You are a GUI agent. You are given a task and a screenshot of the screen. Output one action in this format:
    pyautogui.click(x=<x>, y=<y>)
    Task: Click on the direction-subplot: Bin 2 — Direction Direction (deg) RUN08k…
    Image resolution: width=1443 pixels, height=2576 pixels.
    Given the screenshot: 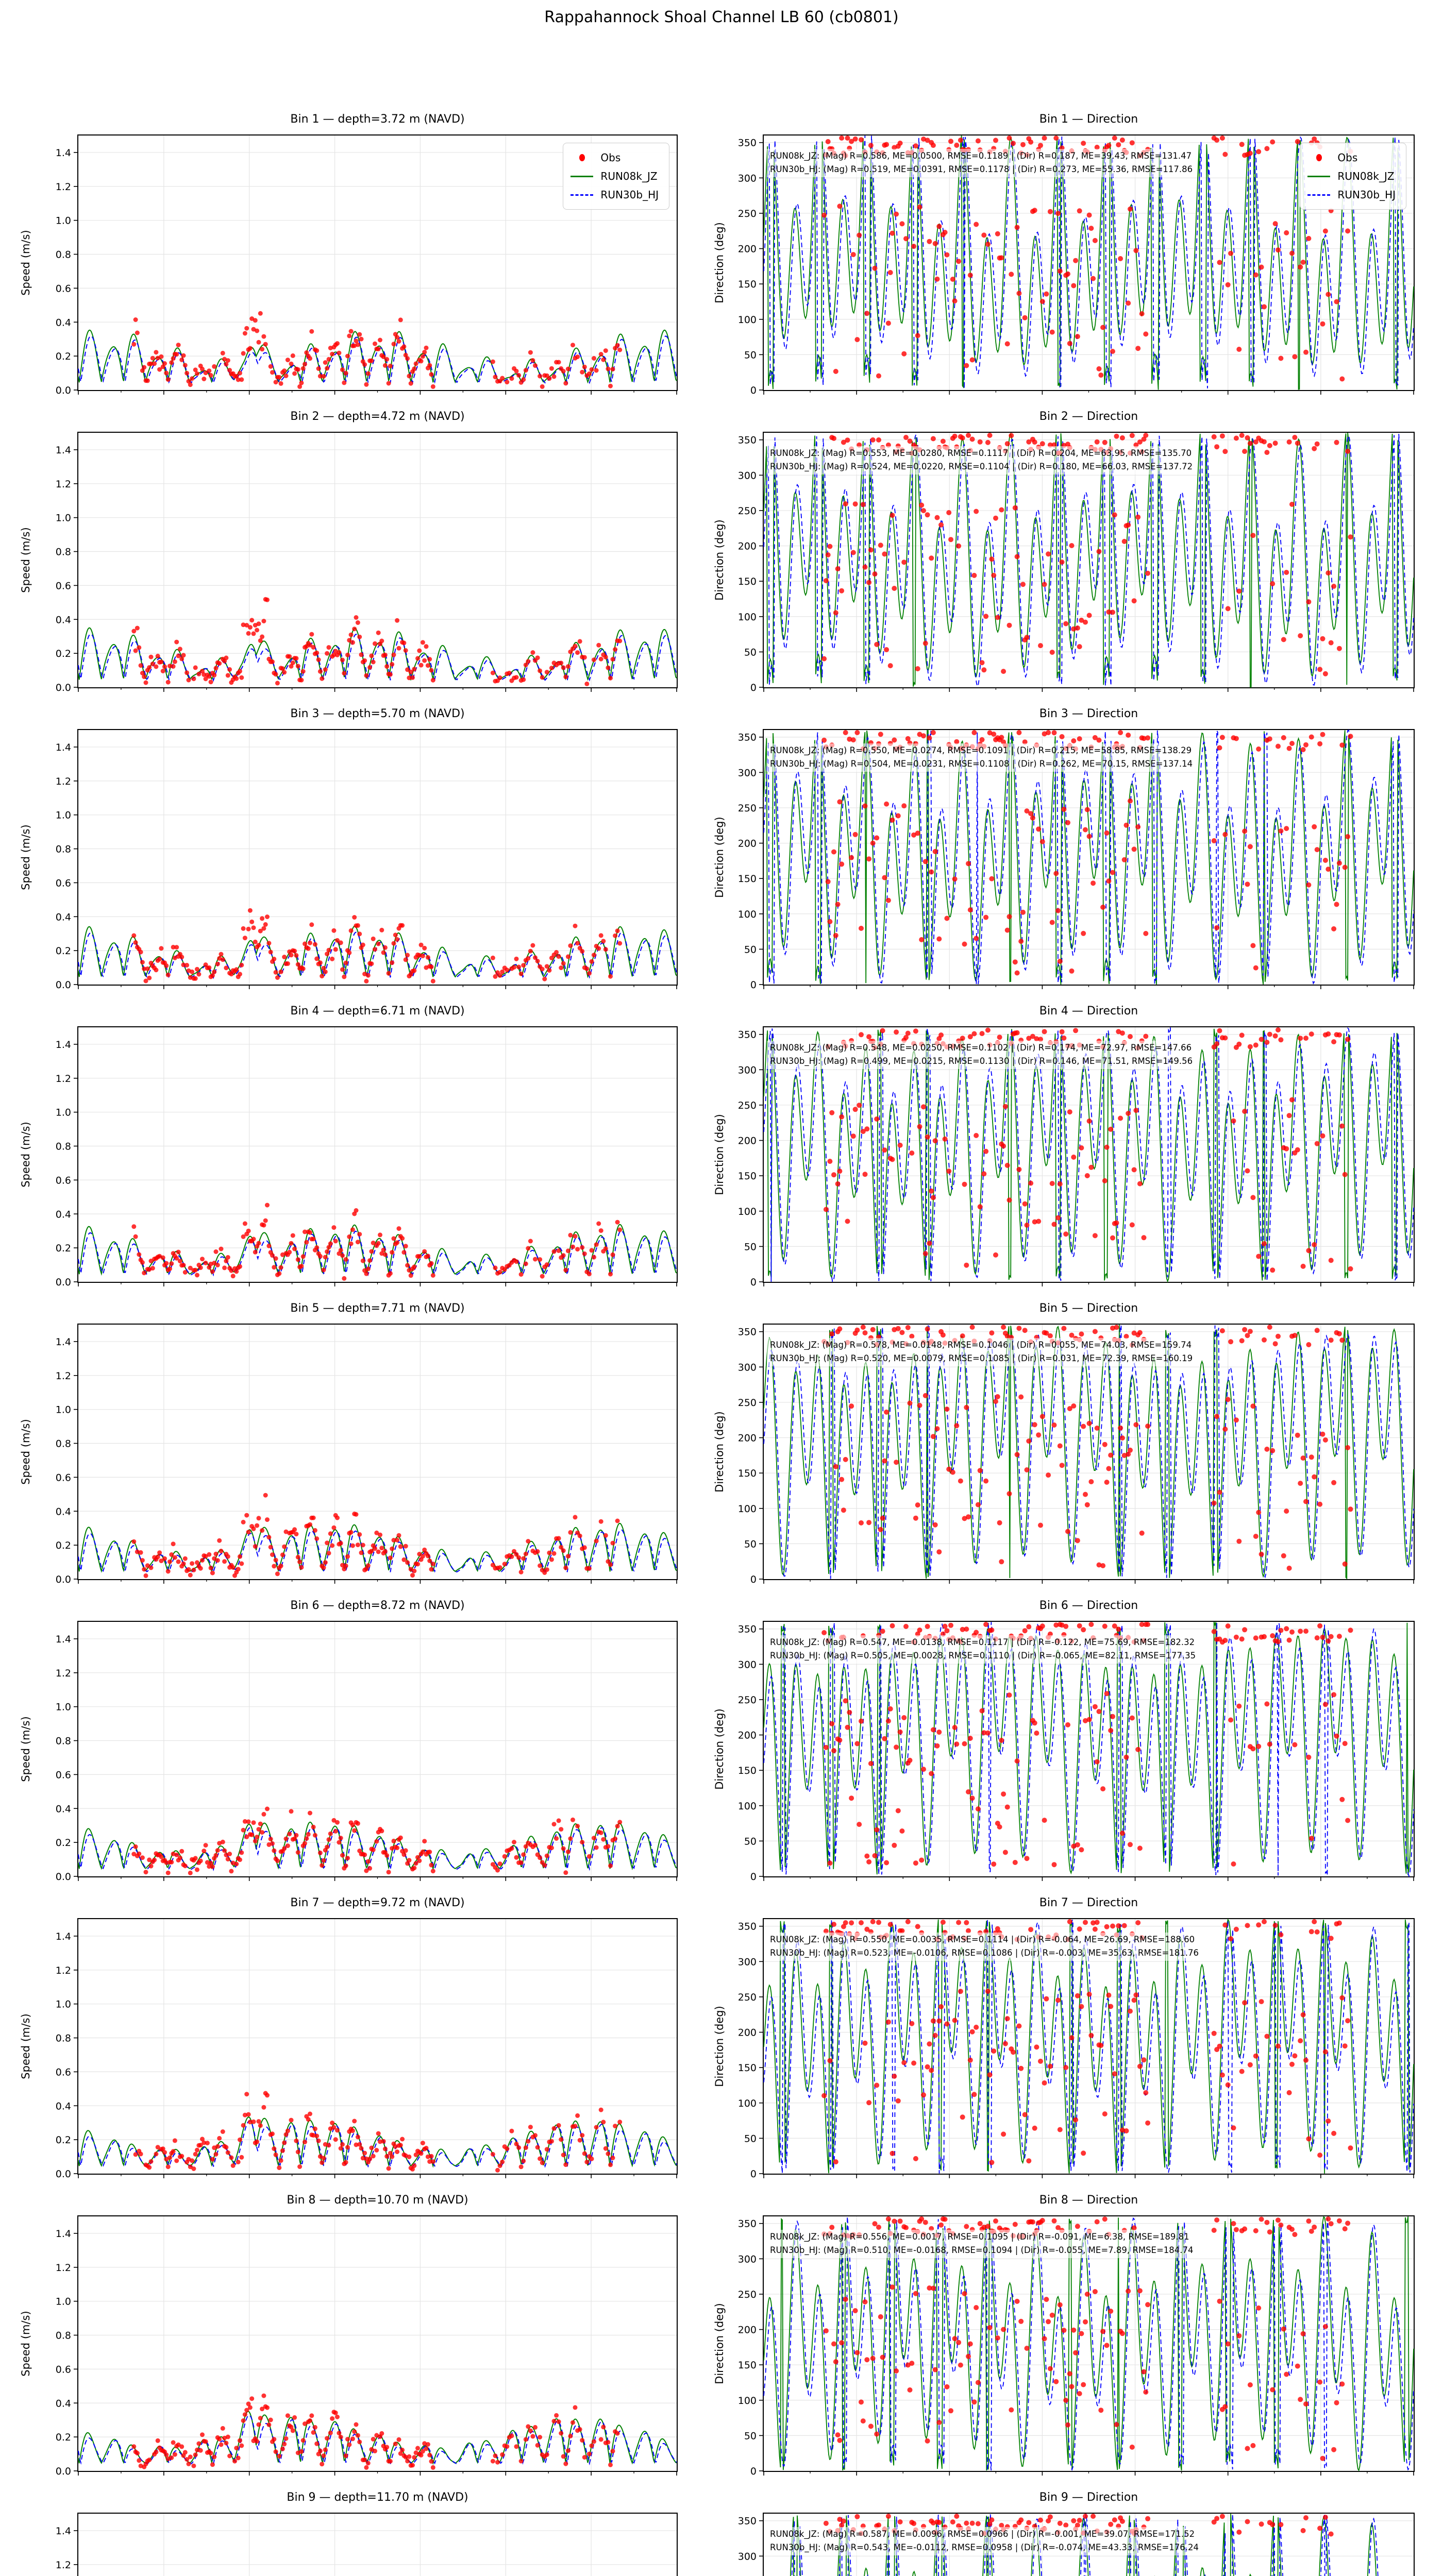 What is the action you would take?
    pyautogui.click(x=1064, y=551)
    